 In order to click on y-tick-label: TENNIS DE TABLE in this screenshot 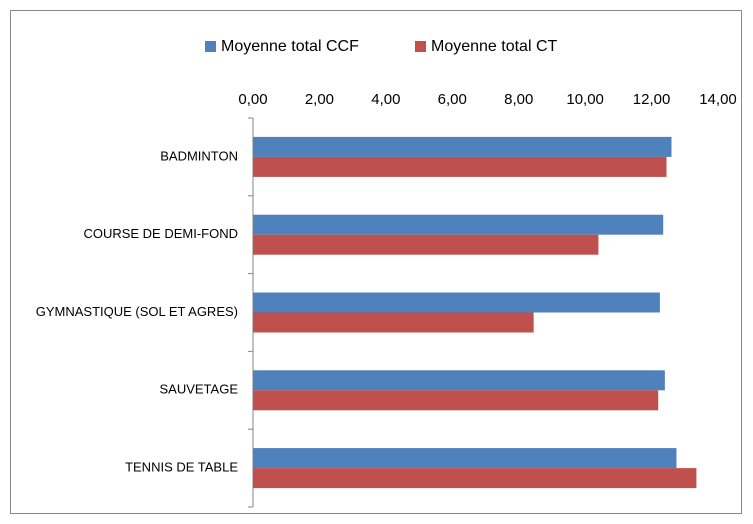, I will do `click(181, 467)`.